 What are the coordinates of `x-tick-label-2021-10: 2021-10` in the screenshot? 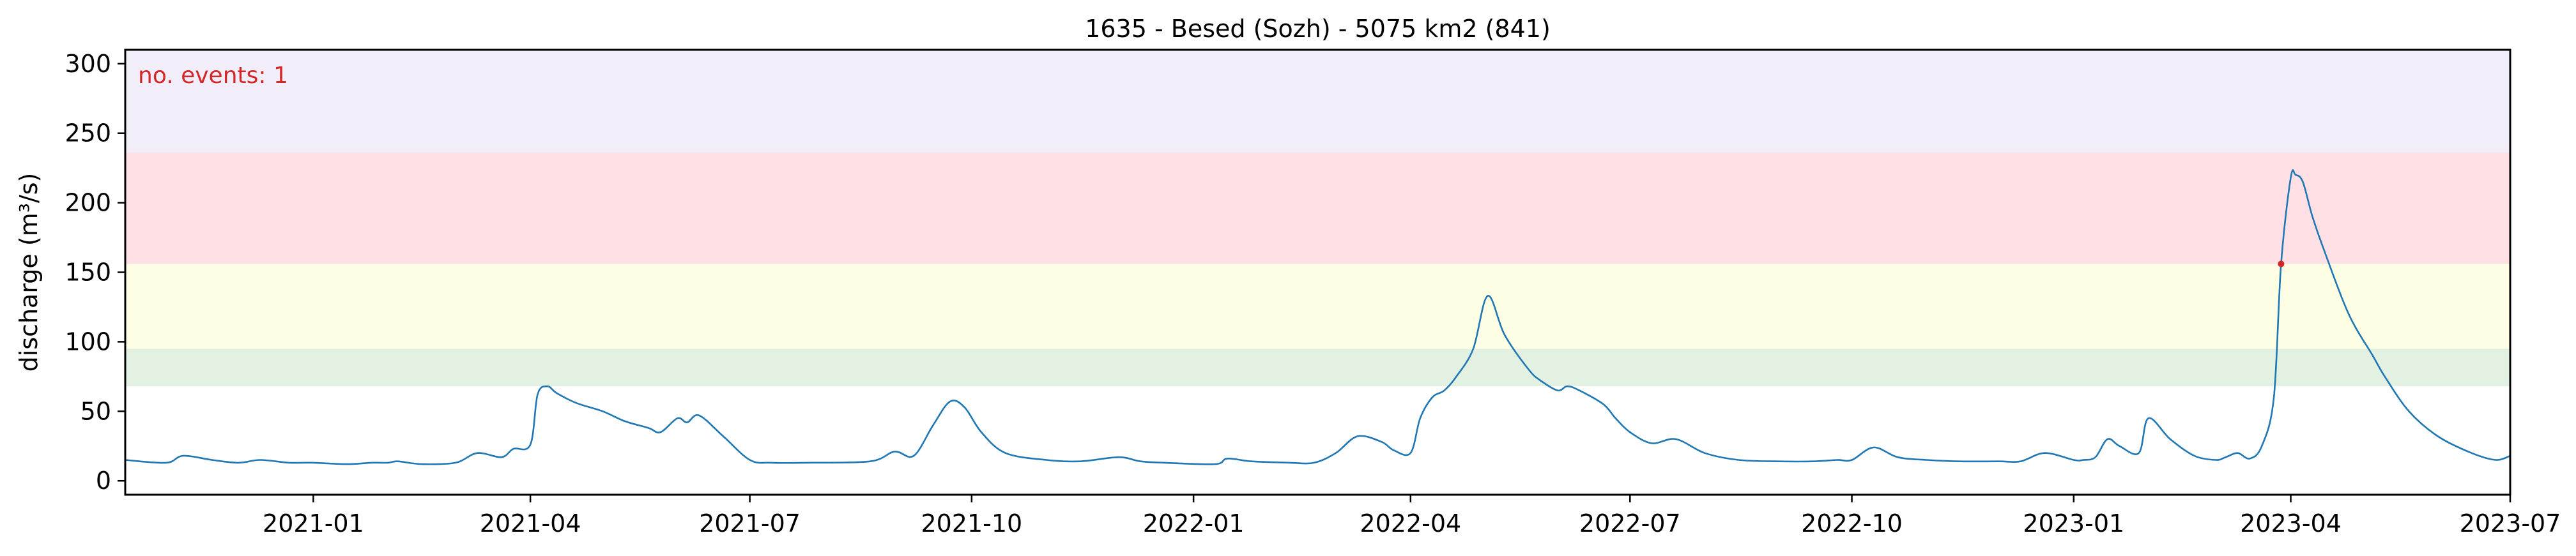 It's located at (971, 523).